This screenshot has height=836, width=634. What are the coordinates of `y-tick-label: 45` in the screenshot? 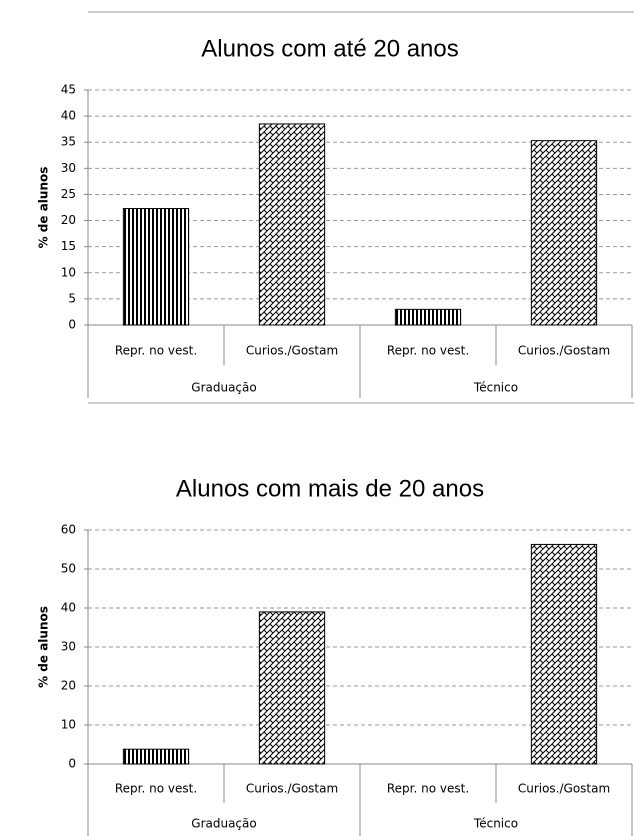 It's located at (68, 90).